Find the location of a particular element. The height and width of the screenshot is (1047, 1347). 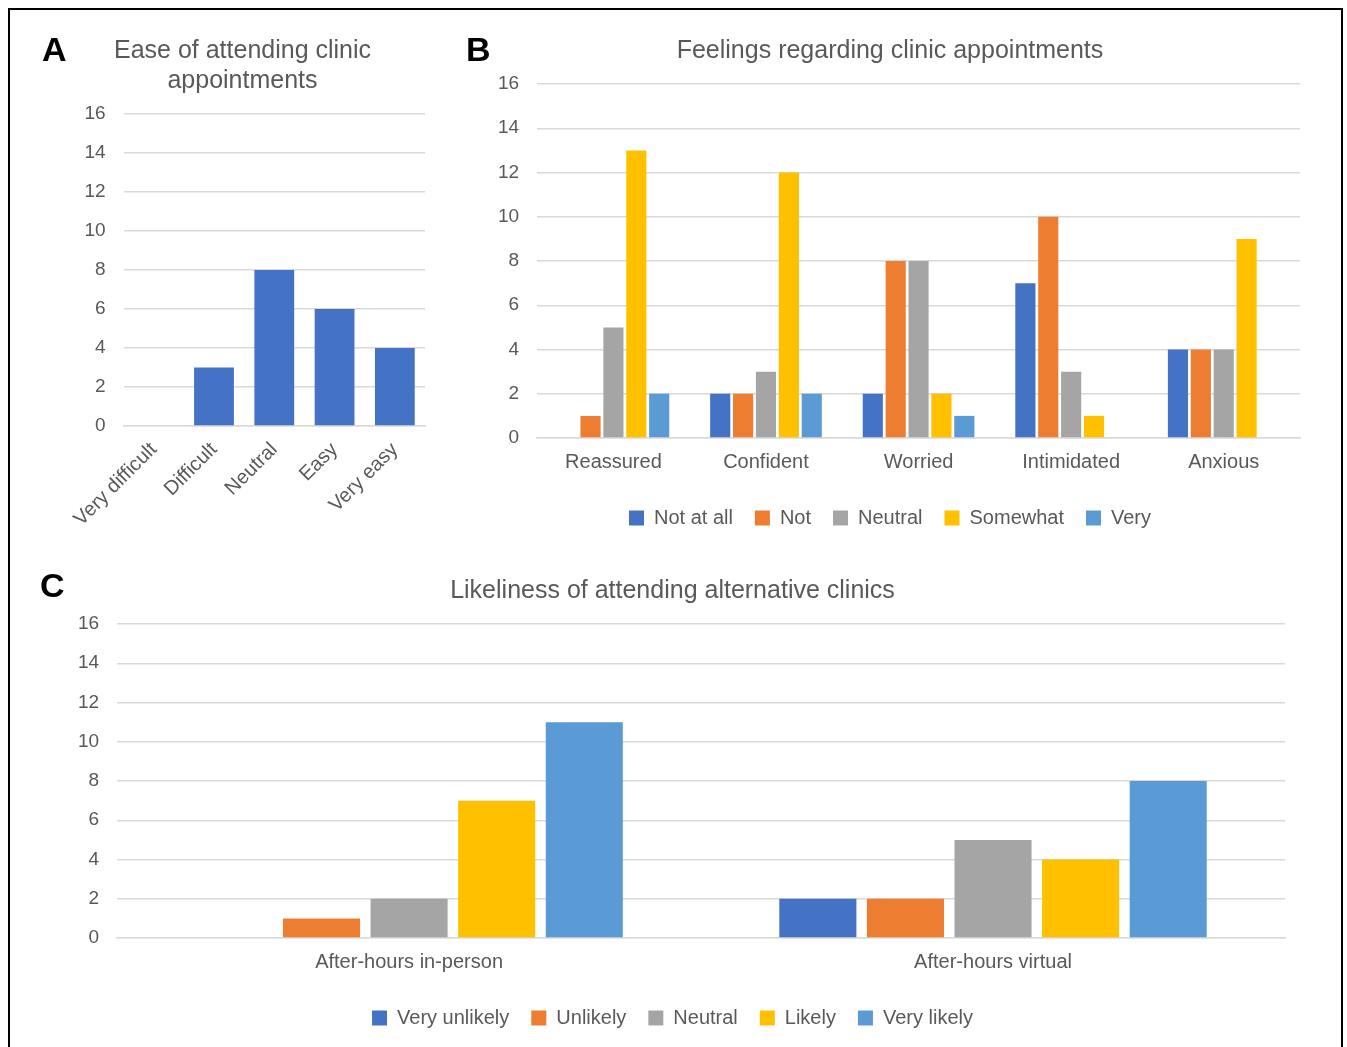

legend-label: Likely is located at coordinates (810, 1016).